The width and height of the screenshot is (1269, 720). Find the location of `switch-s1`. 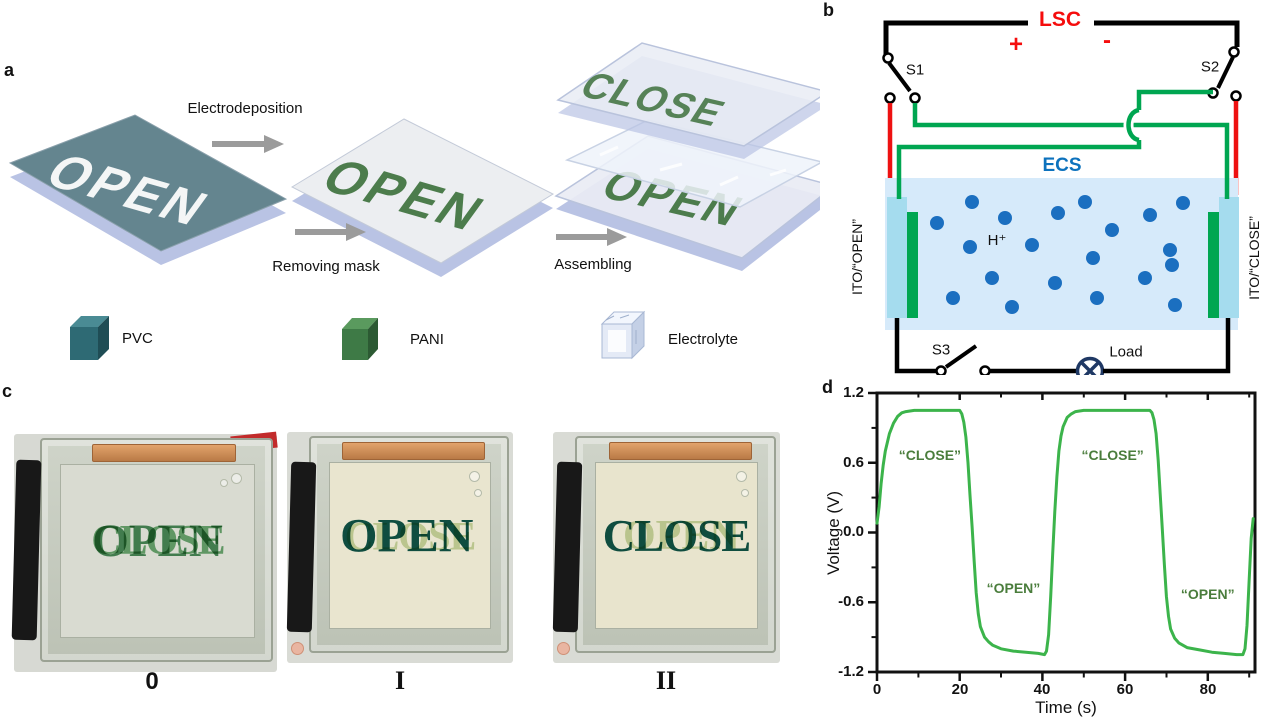

switch-s1 is located at coordinates (901, 78).